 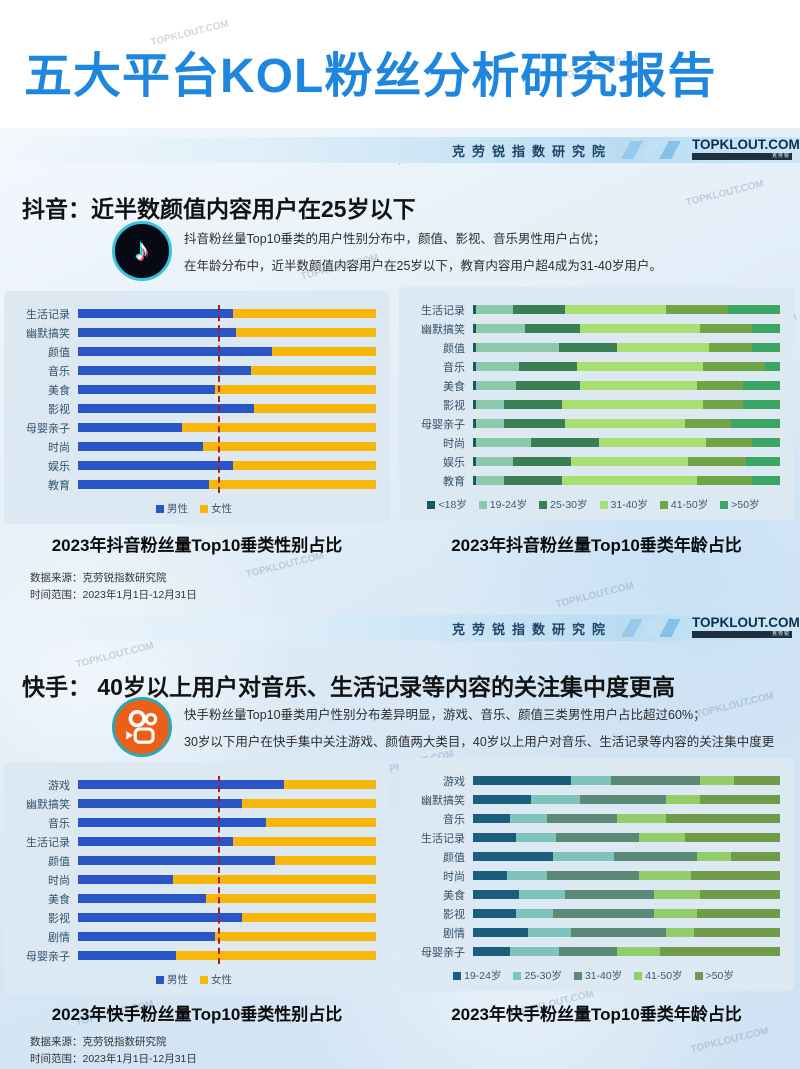 What do you see at coordinates (623, 504) in the screenshot?
I see `legend-item: 31-40岁` at bounding box center [623, 504].